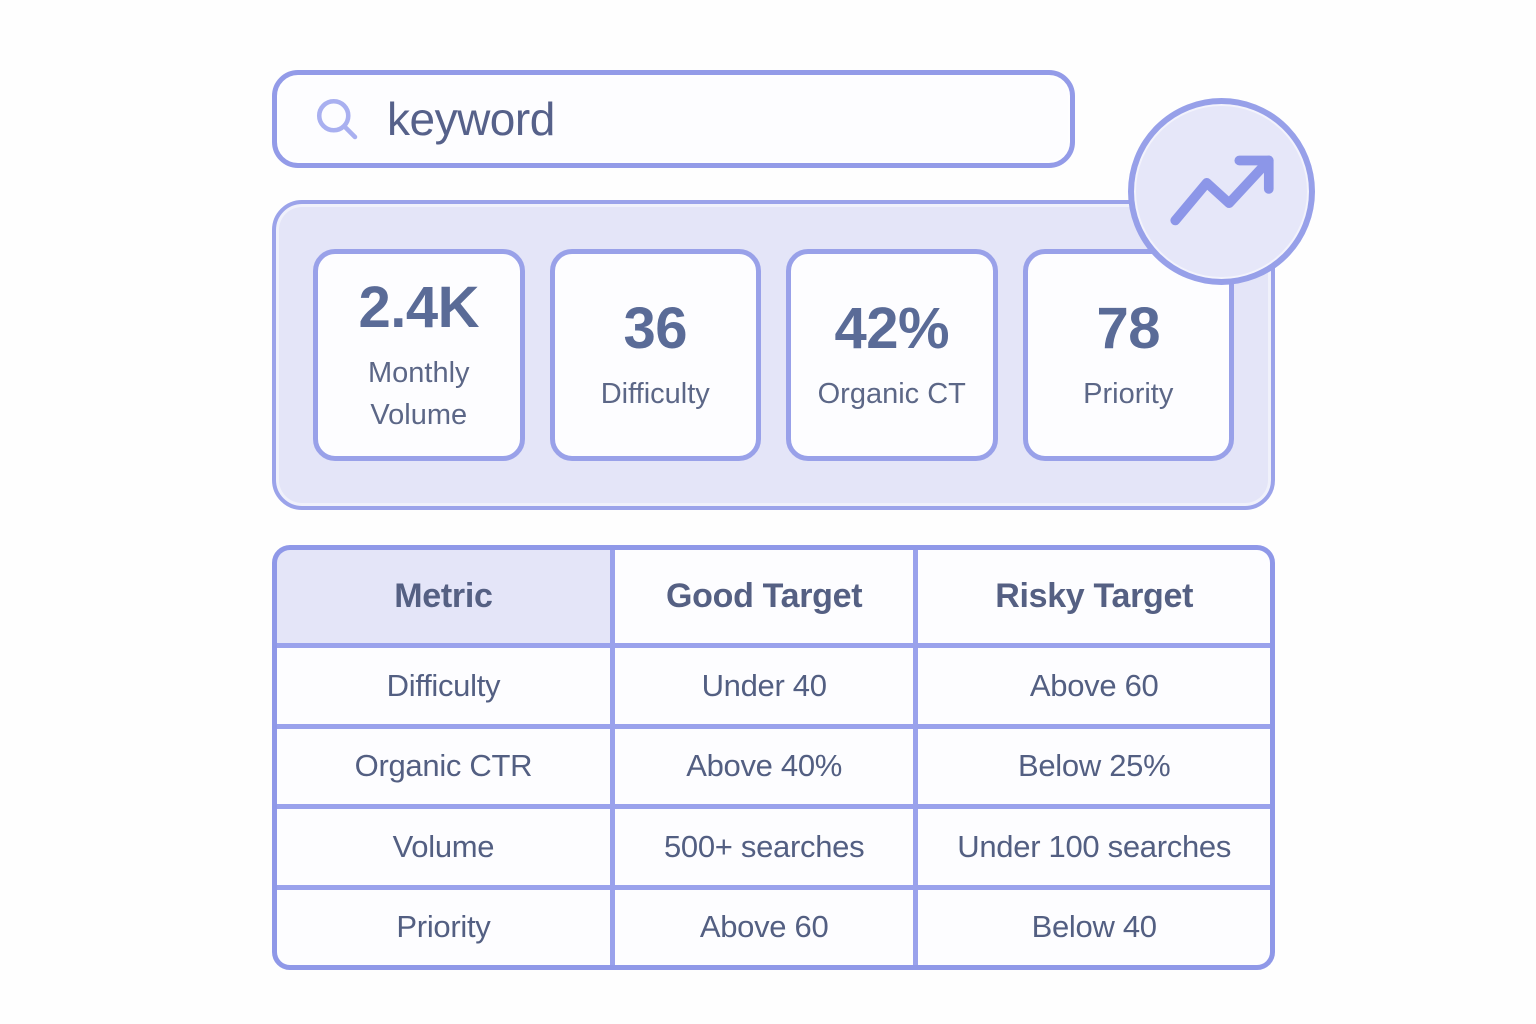 This screenshot has height=1024, width=1536. I want to click on trending-up-icon, so click(1221, 190).